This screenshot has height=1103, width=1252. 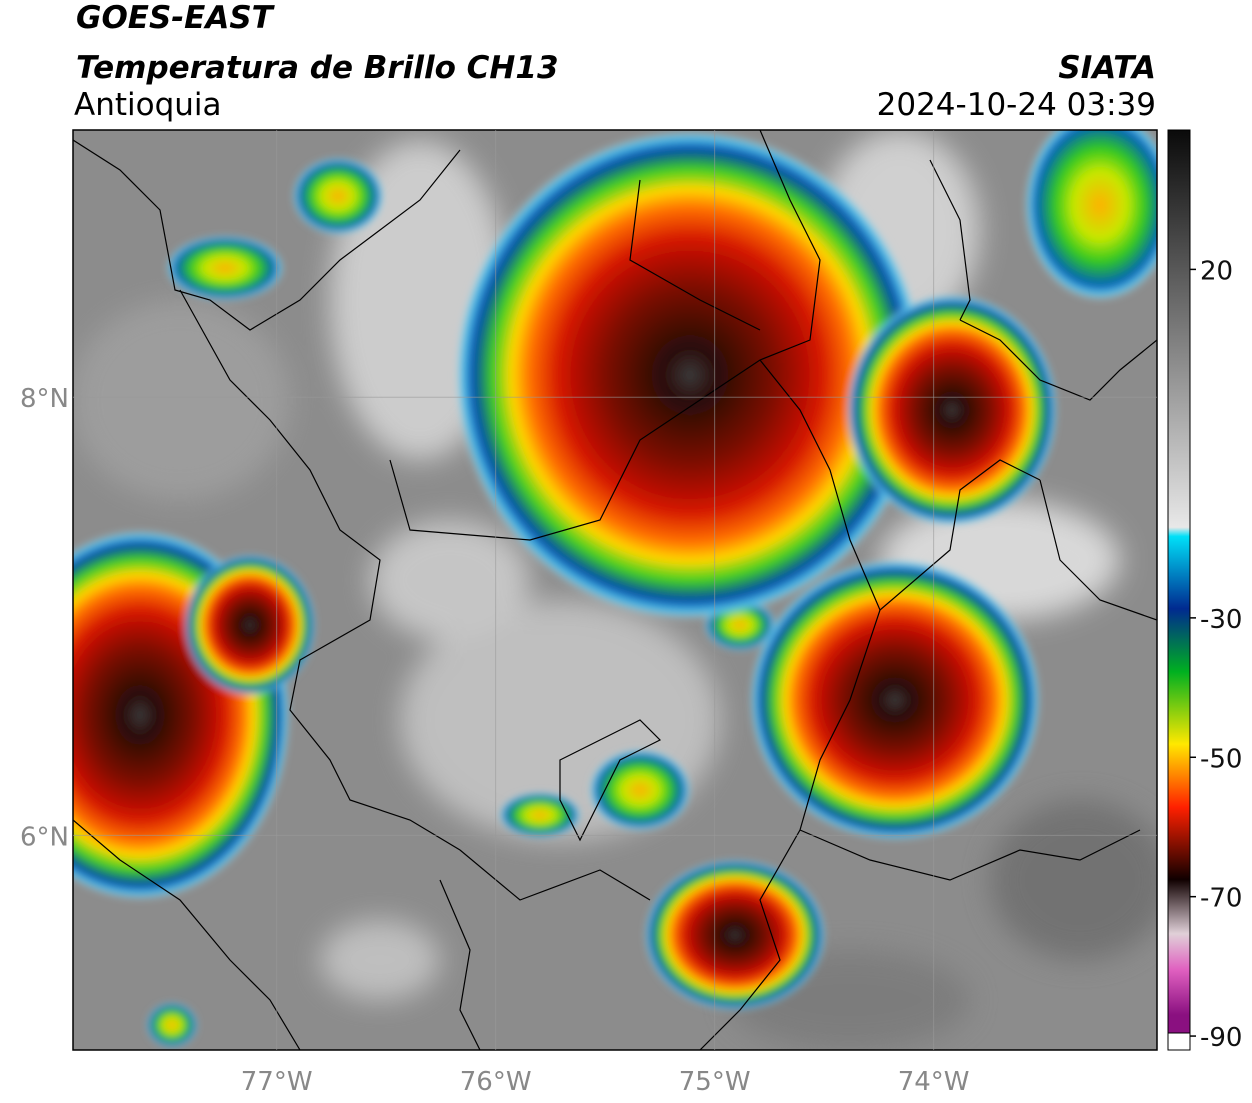 I want to click on colorbar-label: -90, so click(x=1221, y=1038).